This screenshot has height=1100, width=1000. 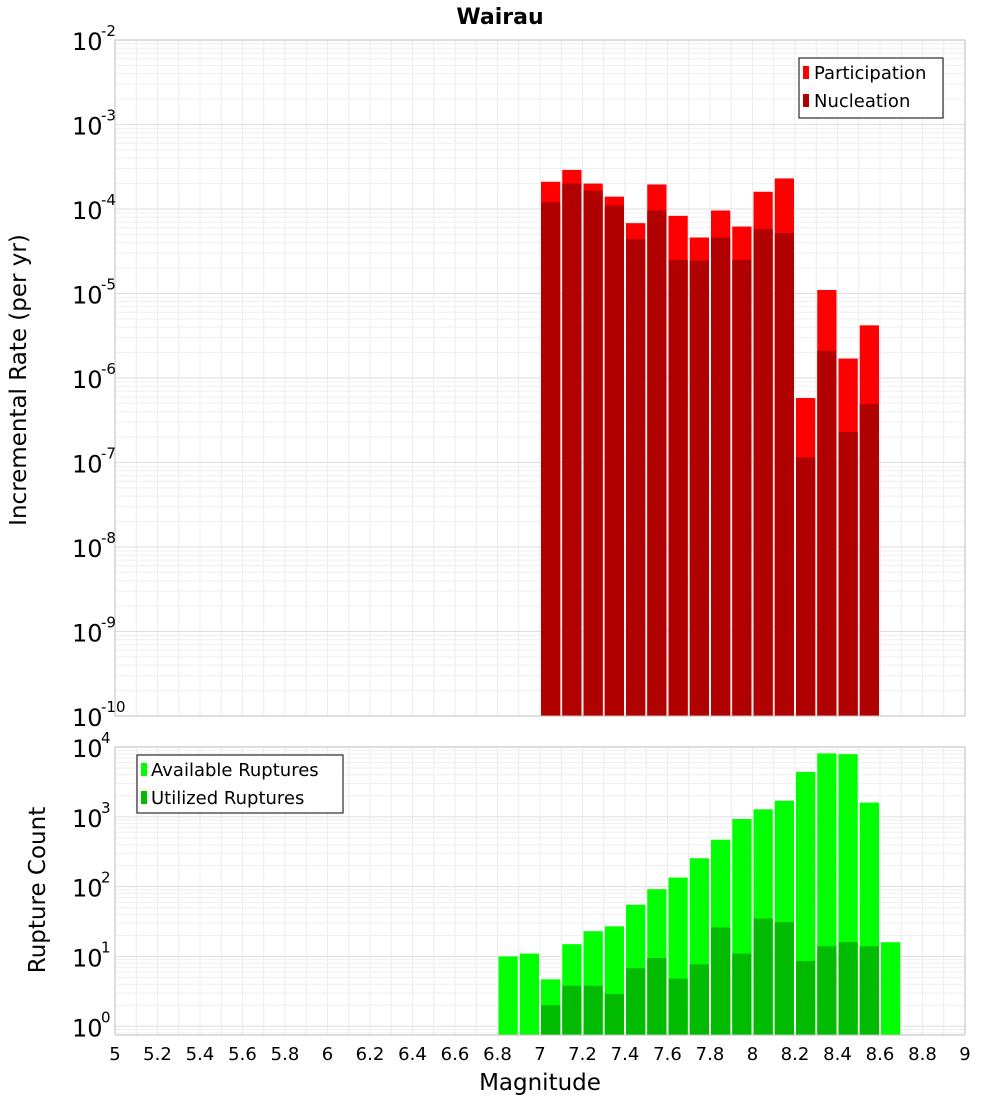 What do you see at coordinates (200, 1054) in the screenshot?
I see `x-tick-label: 5.4` at bounding box center [200, 1054].